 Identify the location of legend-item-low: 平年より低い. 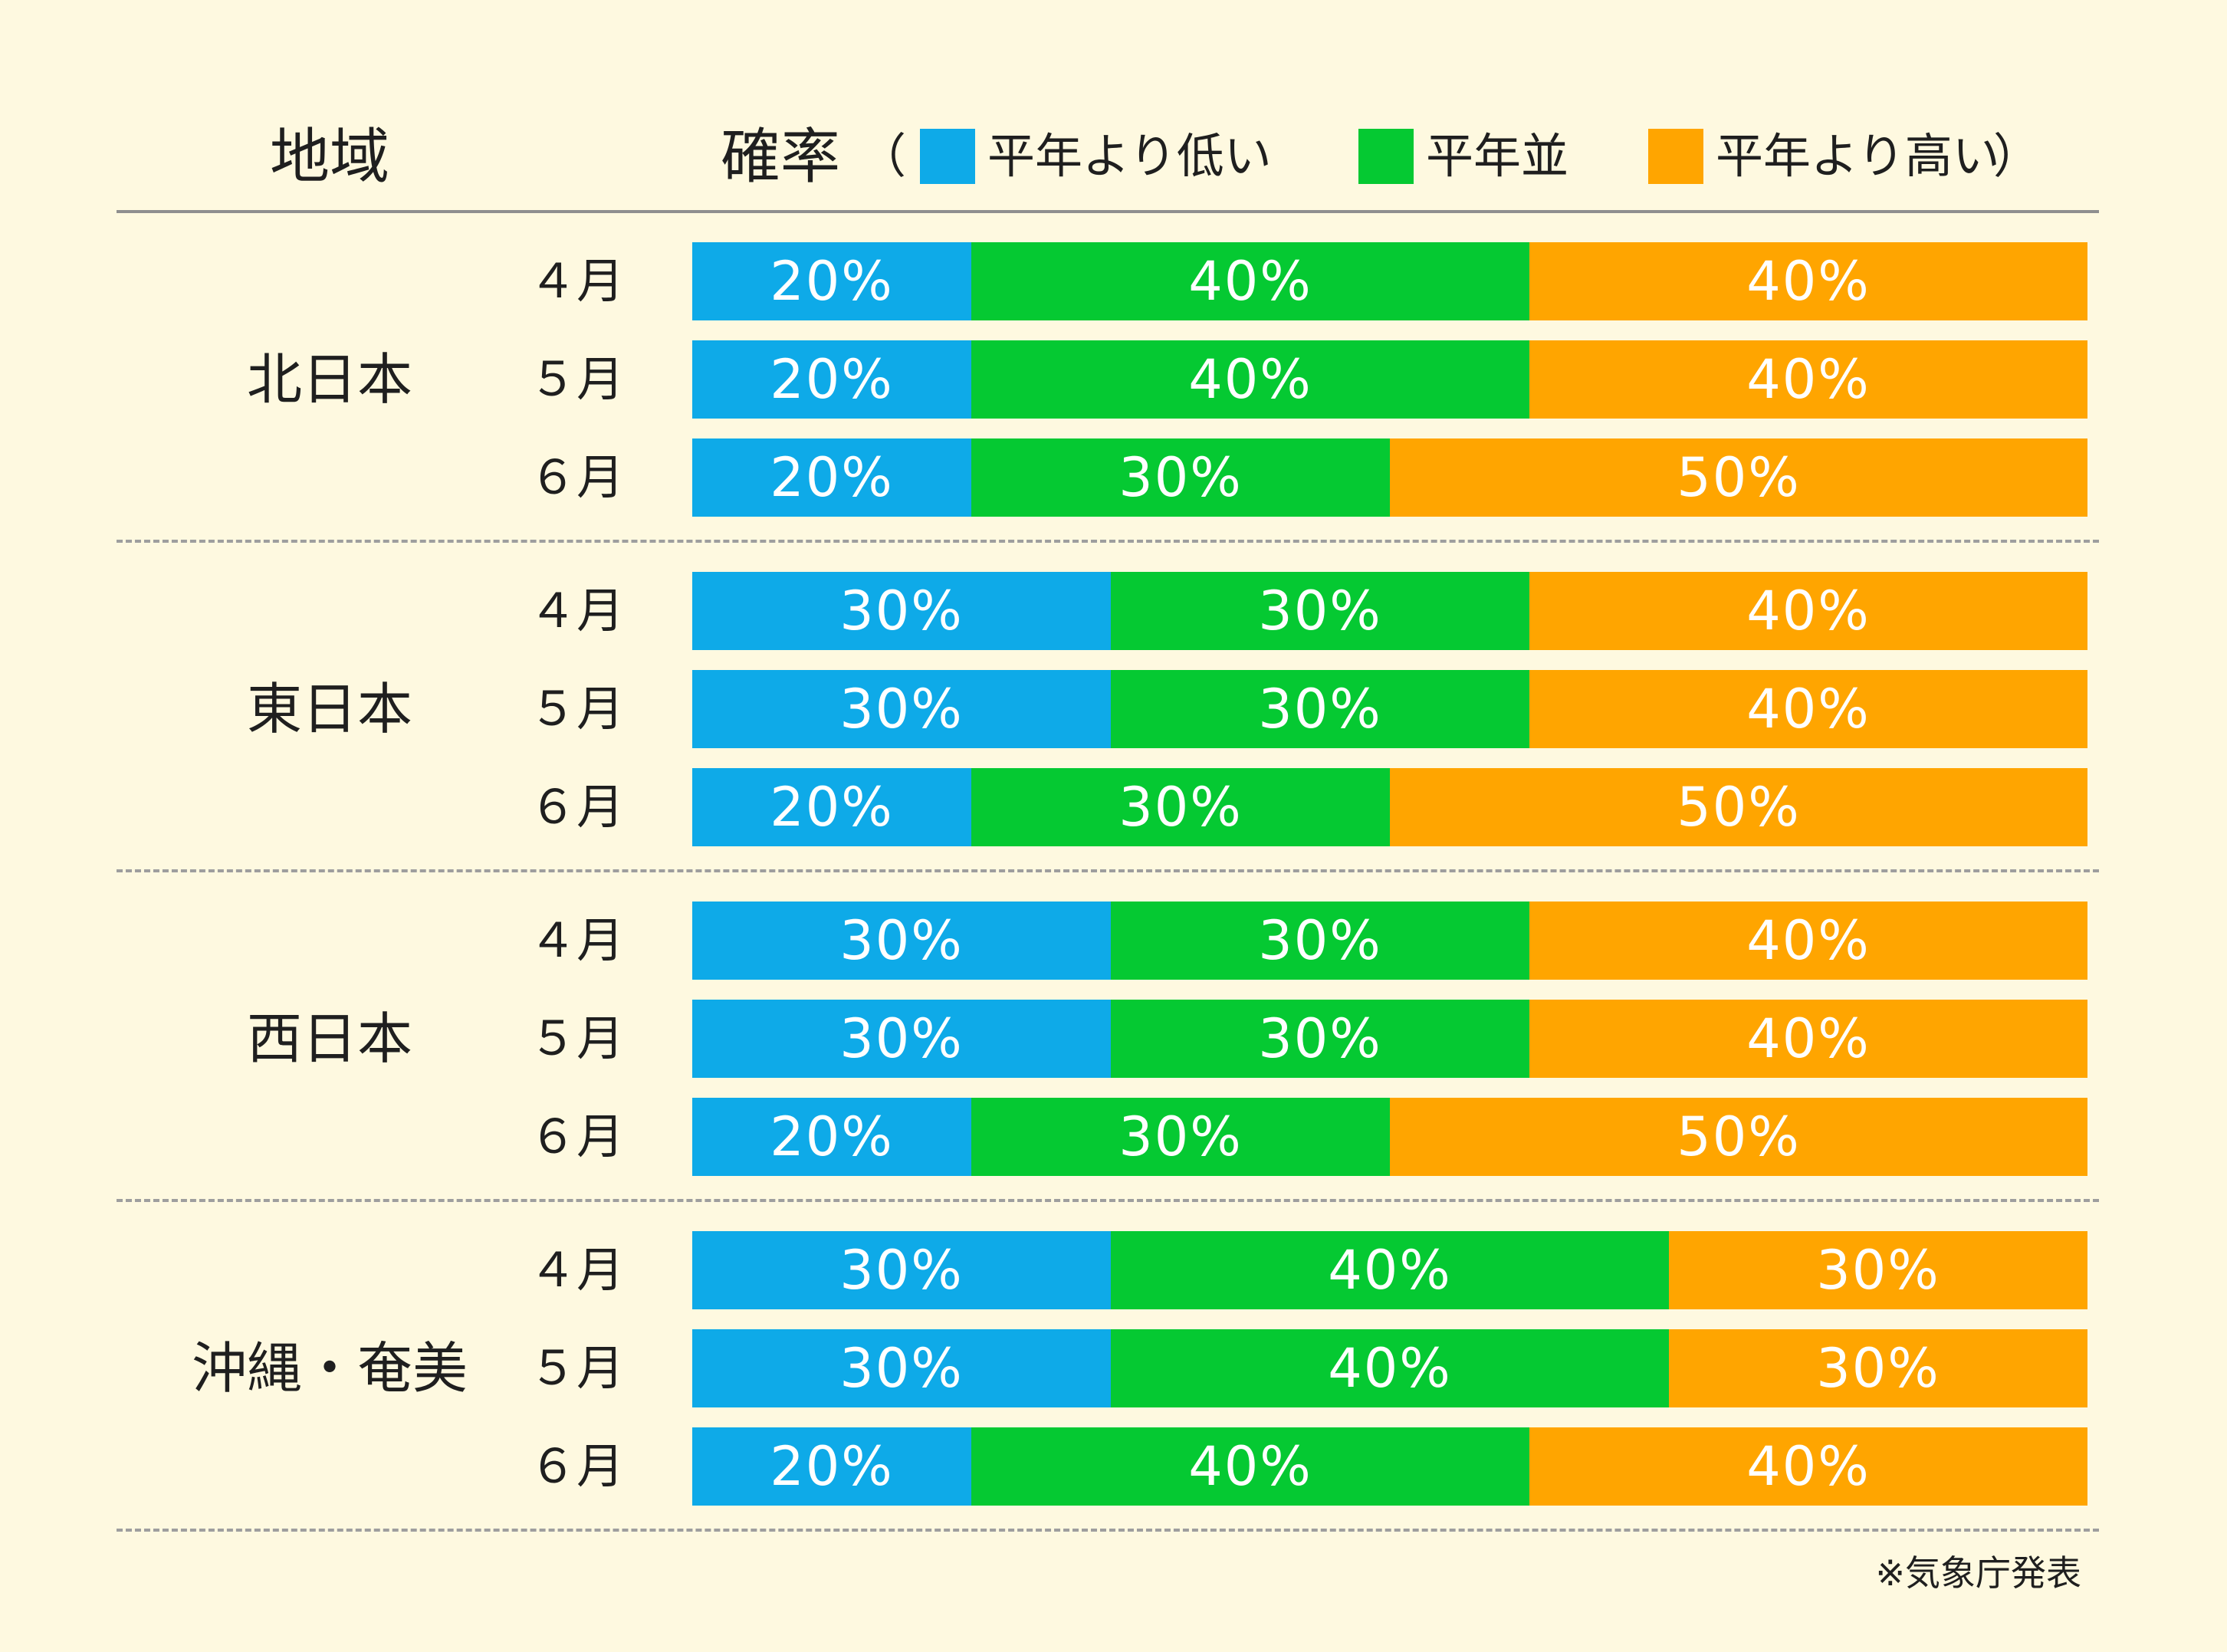
(1096, 156).